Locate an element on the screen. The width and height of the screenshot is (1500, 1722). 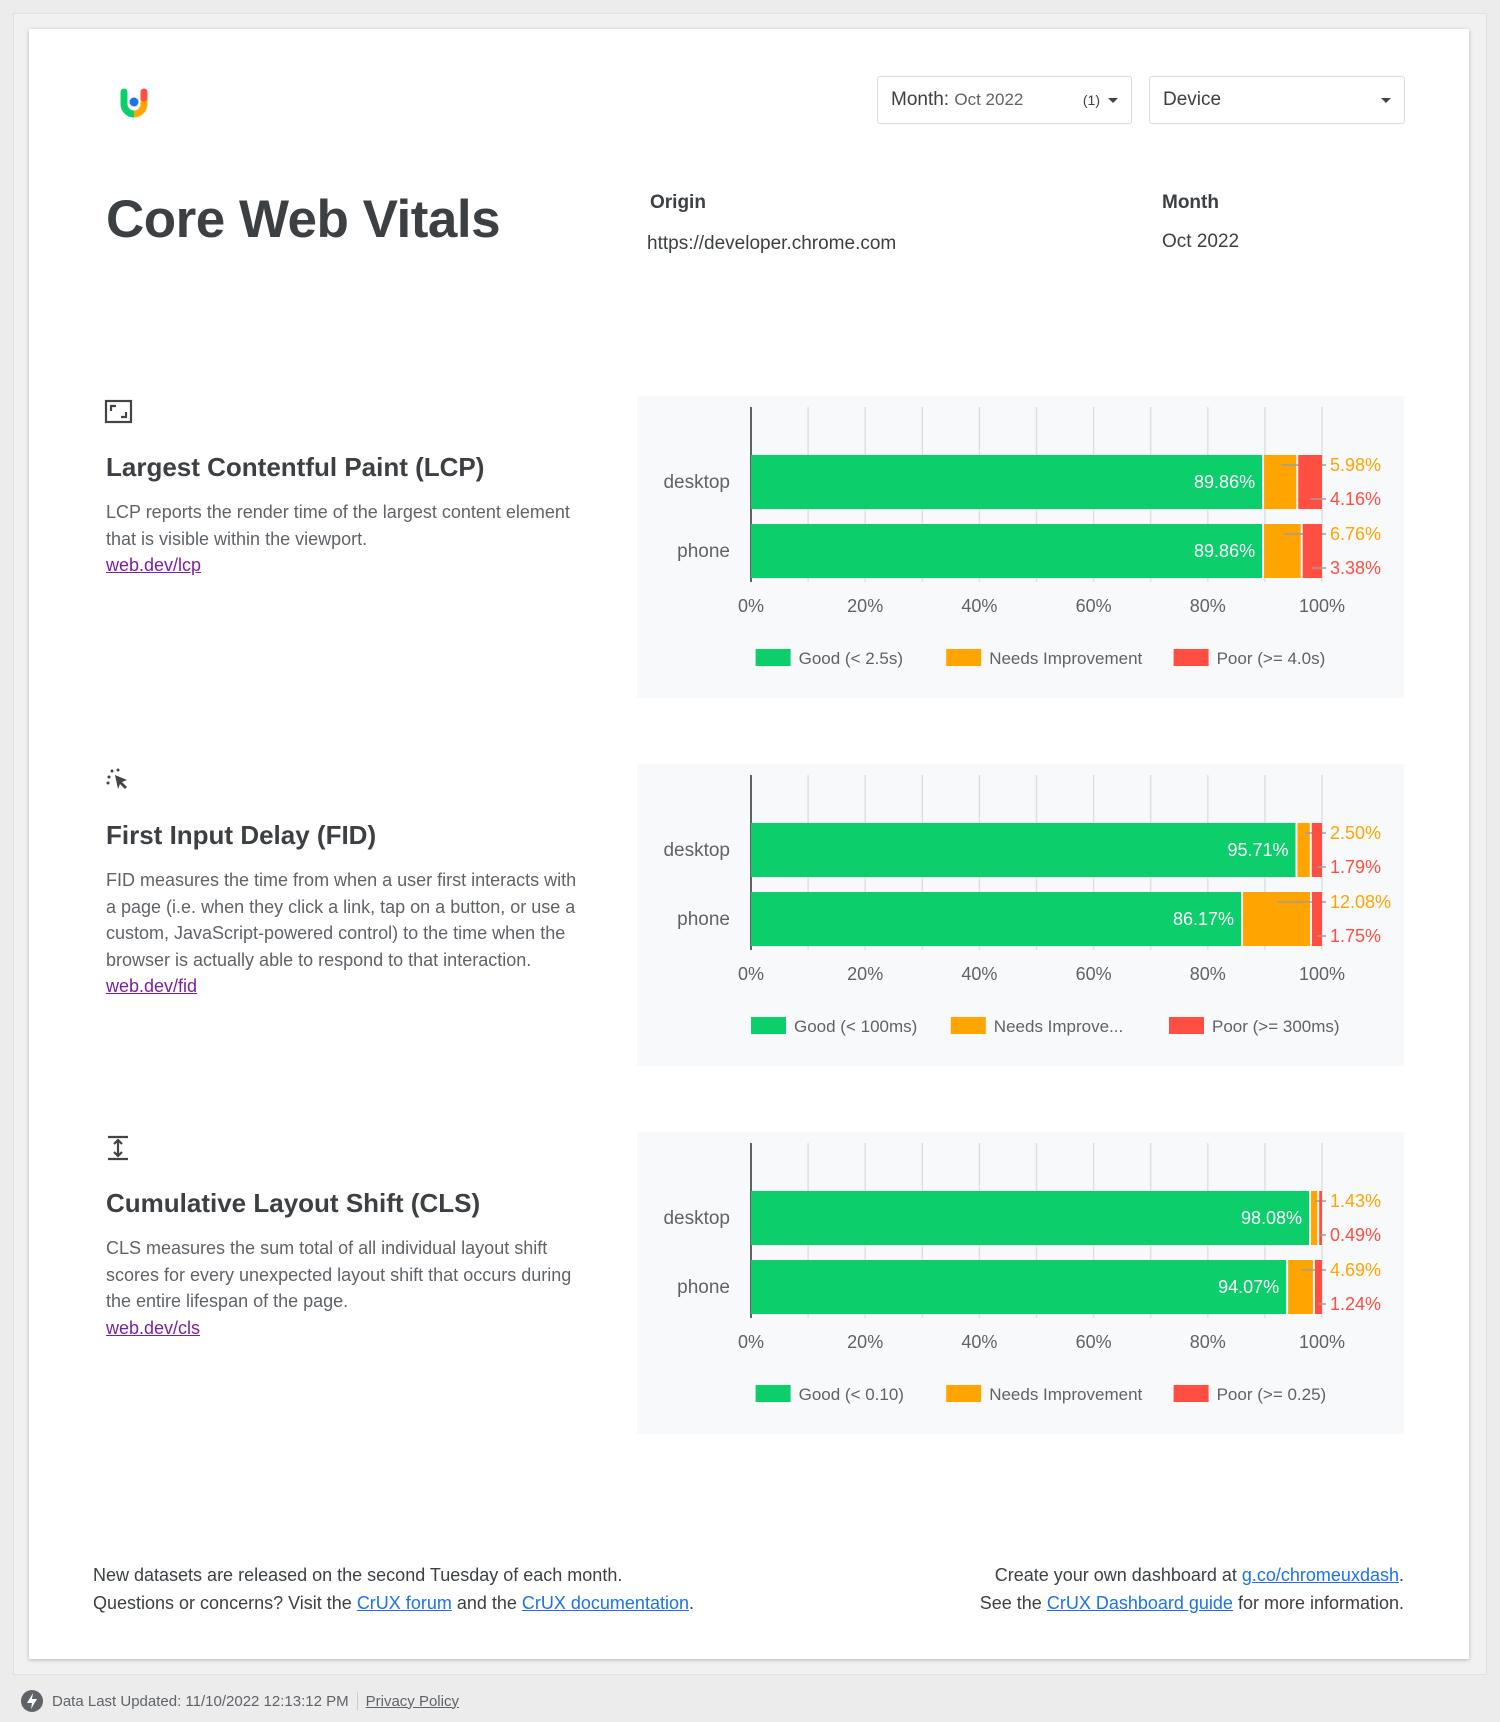
fid-link: web.dev/fid is located at coordinates (152, 986).